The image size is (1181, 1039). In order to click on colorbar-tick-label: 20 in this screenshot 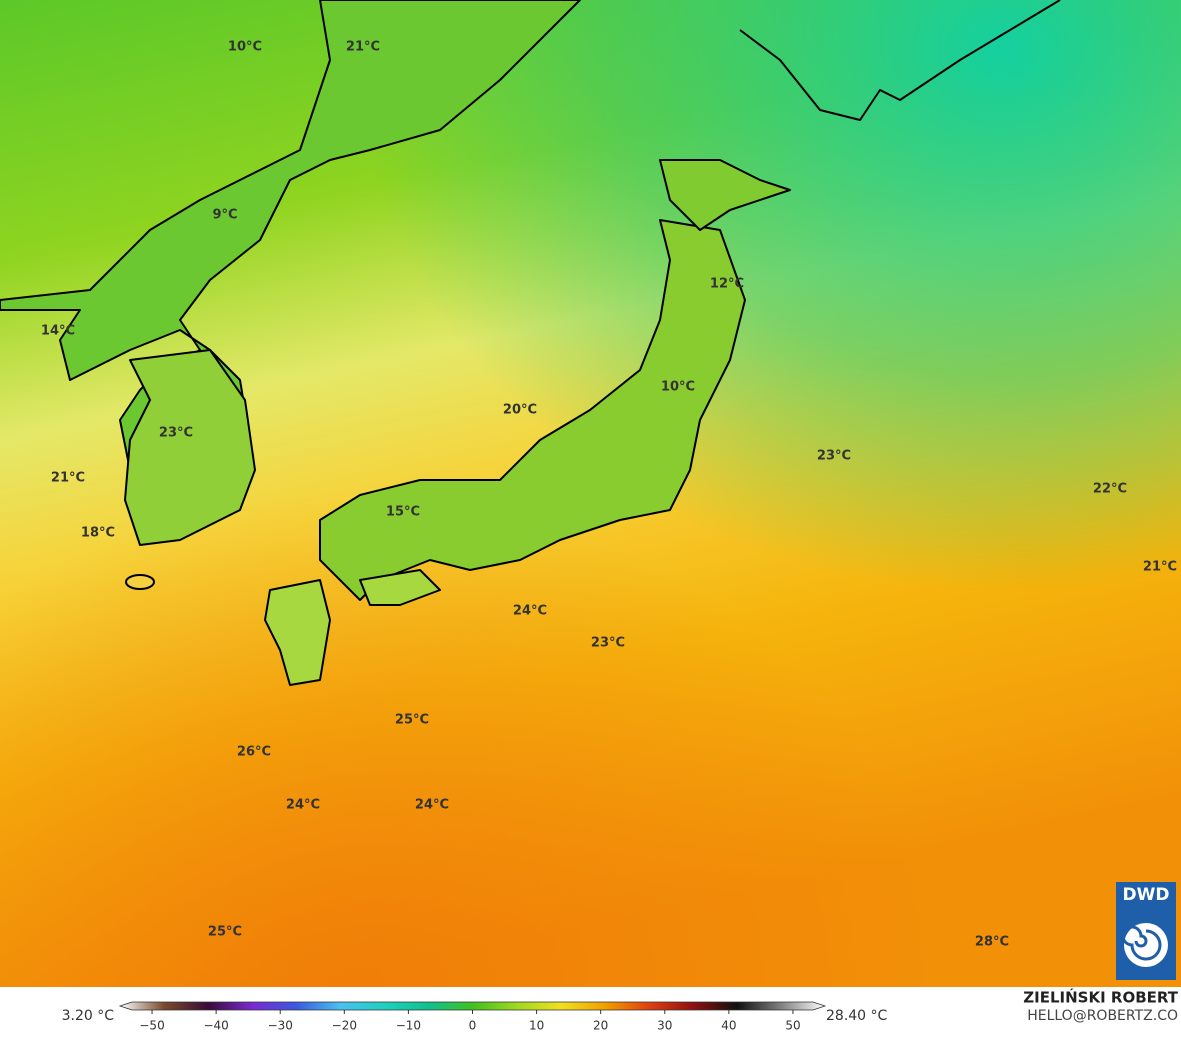, I will do `click(600, 1026)`.